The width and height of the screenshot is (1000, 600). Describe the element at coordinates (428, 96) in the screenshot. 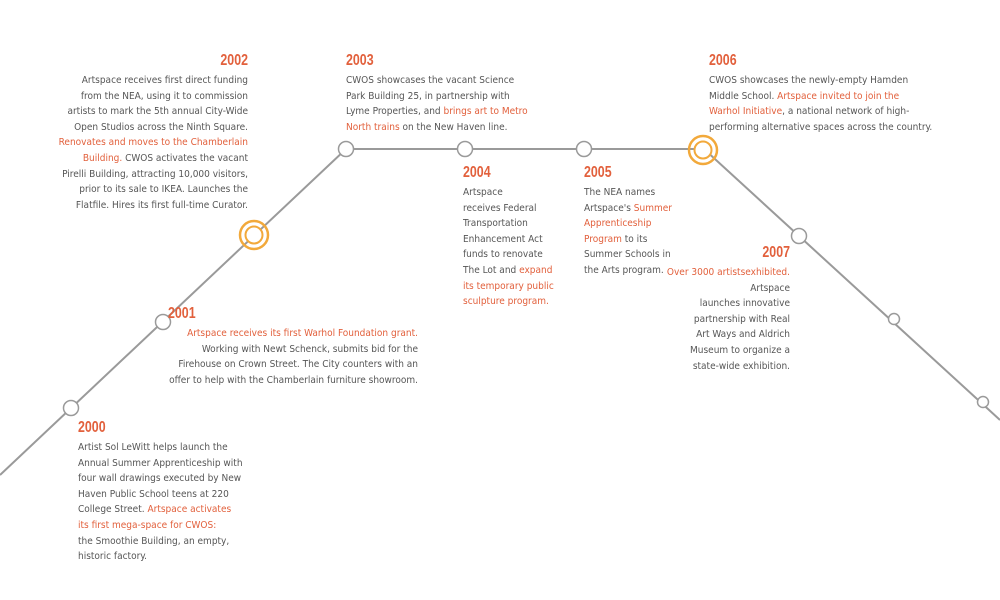

I see `body-text: Park Building 25, in partnership with` at that location.